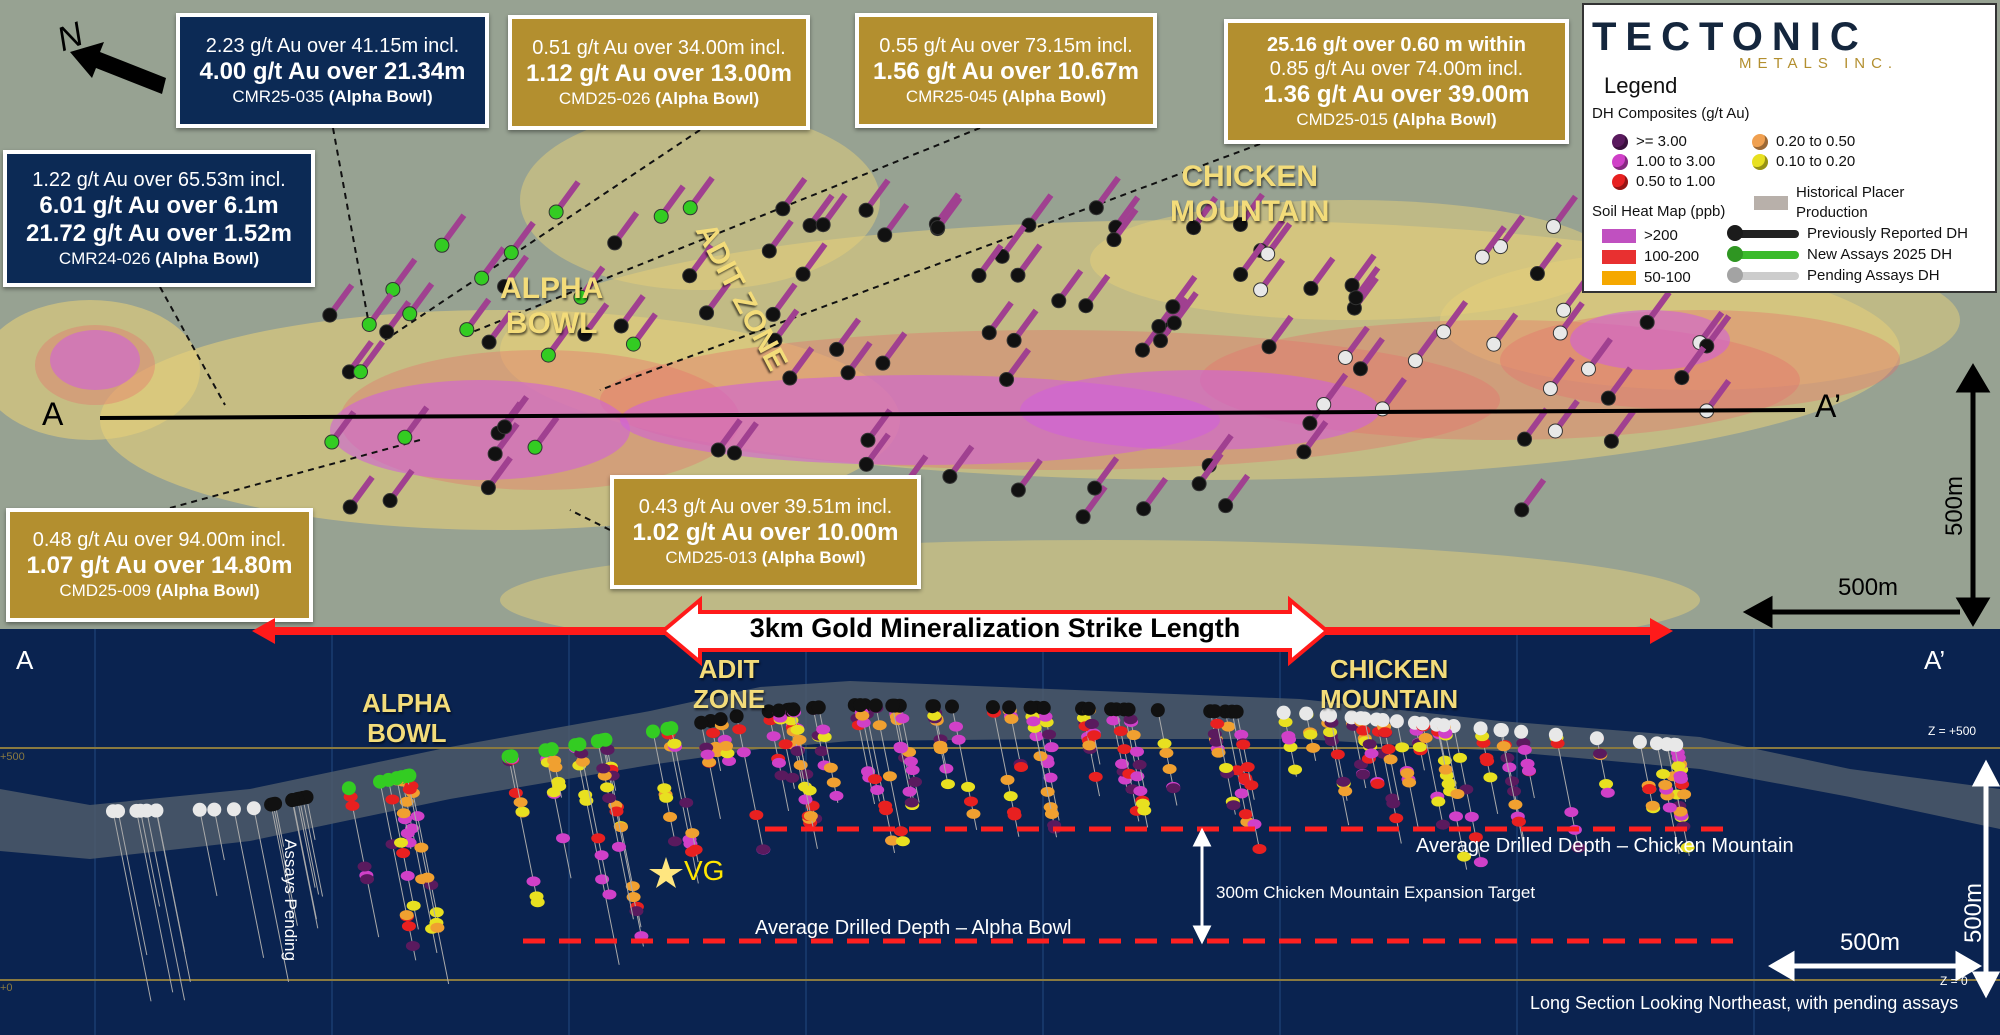 The height and width of the screenshot is (1035, 2000). What do you see at coordinates (159, 234) in the screenshot?
I see `callout-line: 21.72 g/t Au over 1.52m` at bounding box center [159, 234].